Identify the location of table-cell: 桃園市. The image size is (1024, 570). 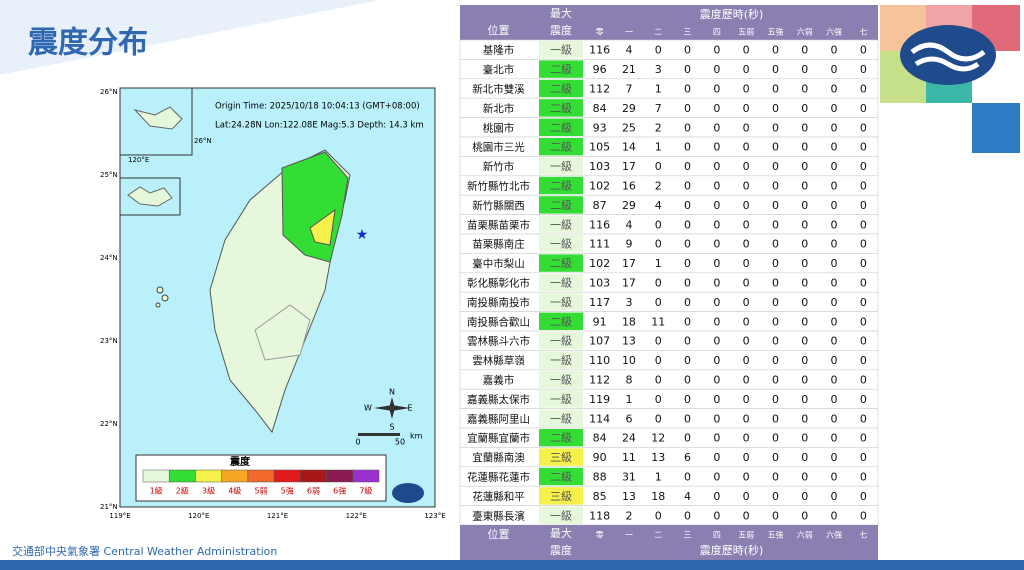
(499, 127).